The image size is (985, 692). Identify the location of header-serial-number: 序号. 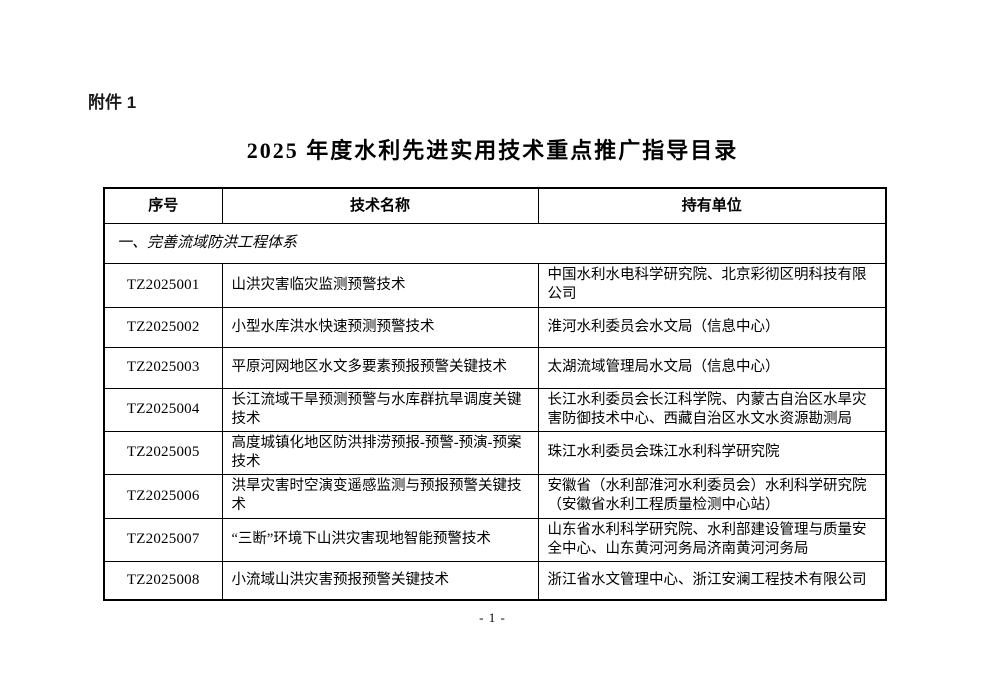
(163, 205).